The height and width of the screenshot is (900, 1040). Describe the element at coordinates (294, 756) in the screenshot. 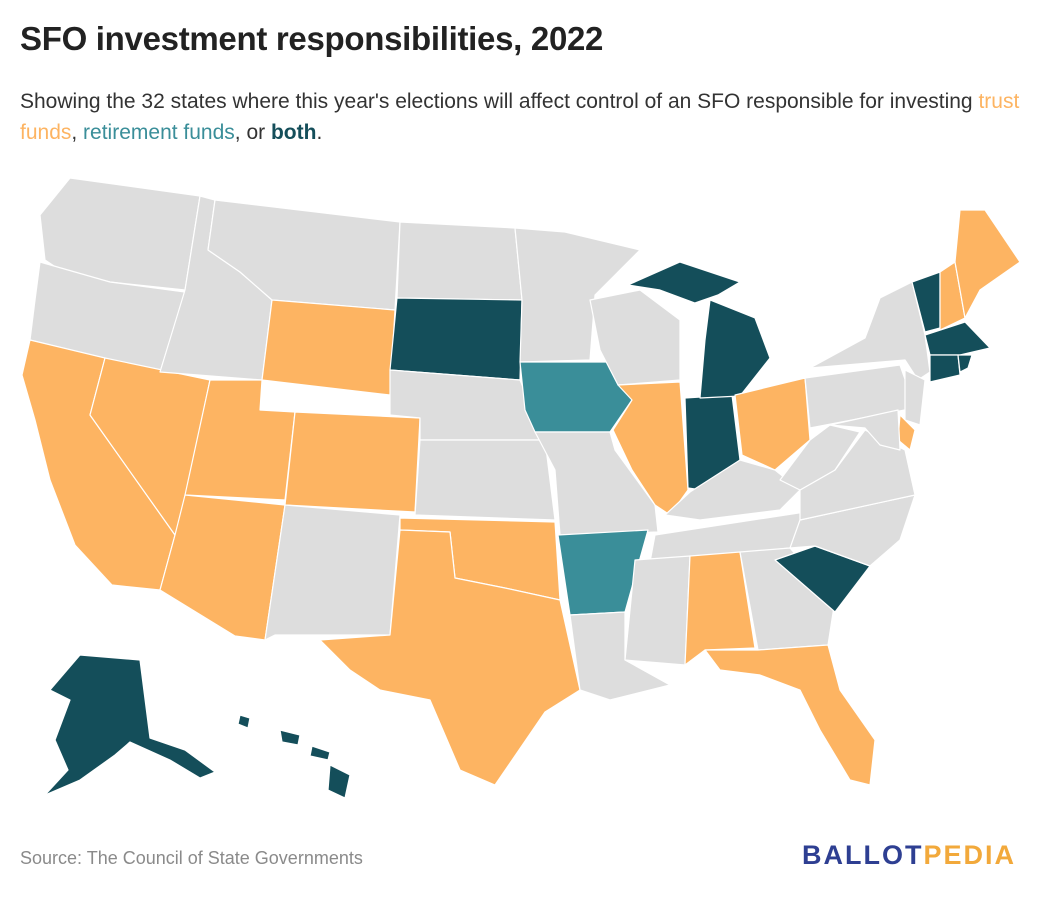

I see `state-HI` at that location.